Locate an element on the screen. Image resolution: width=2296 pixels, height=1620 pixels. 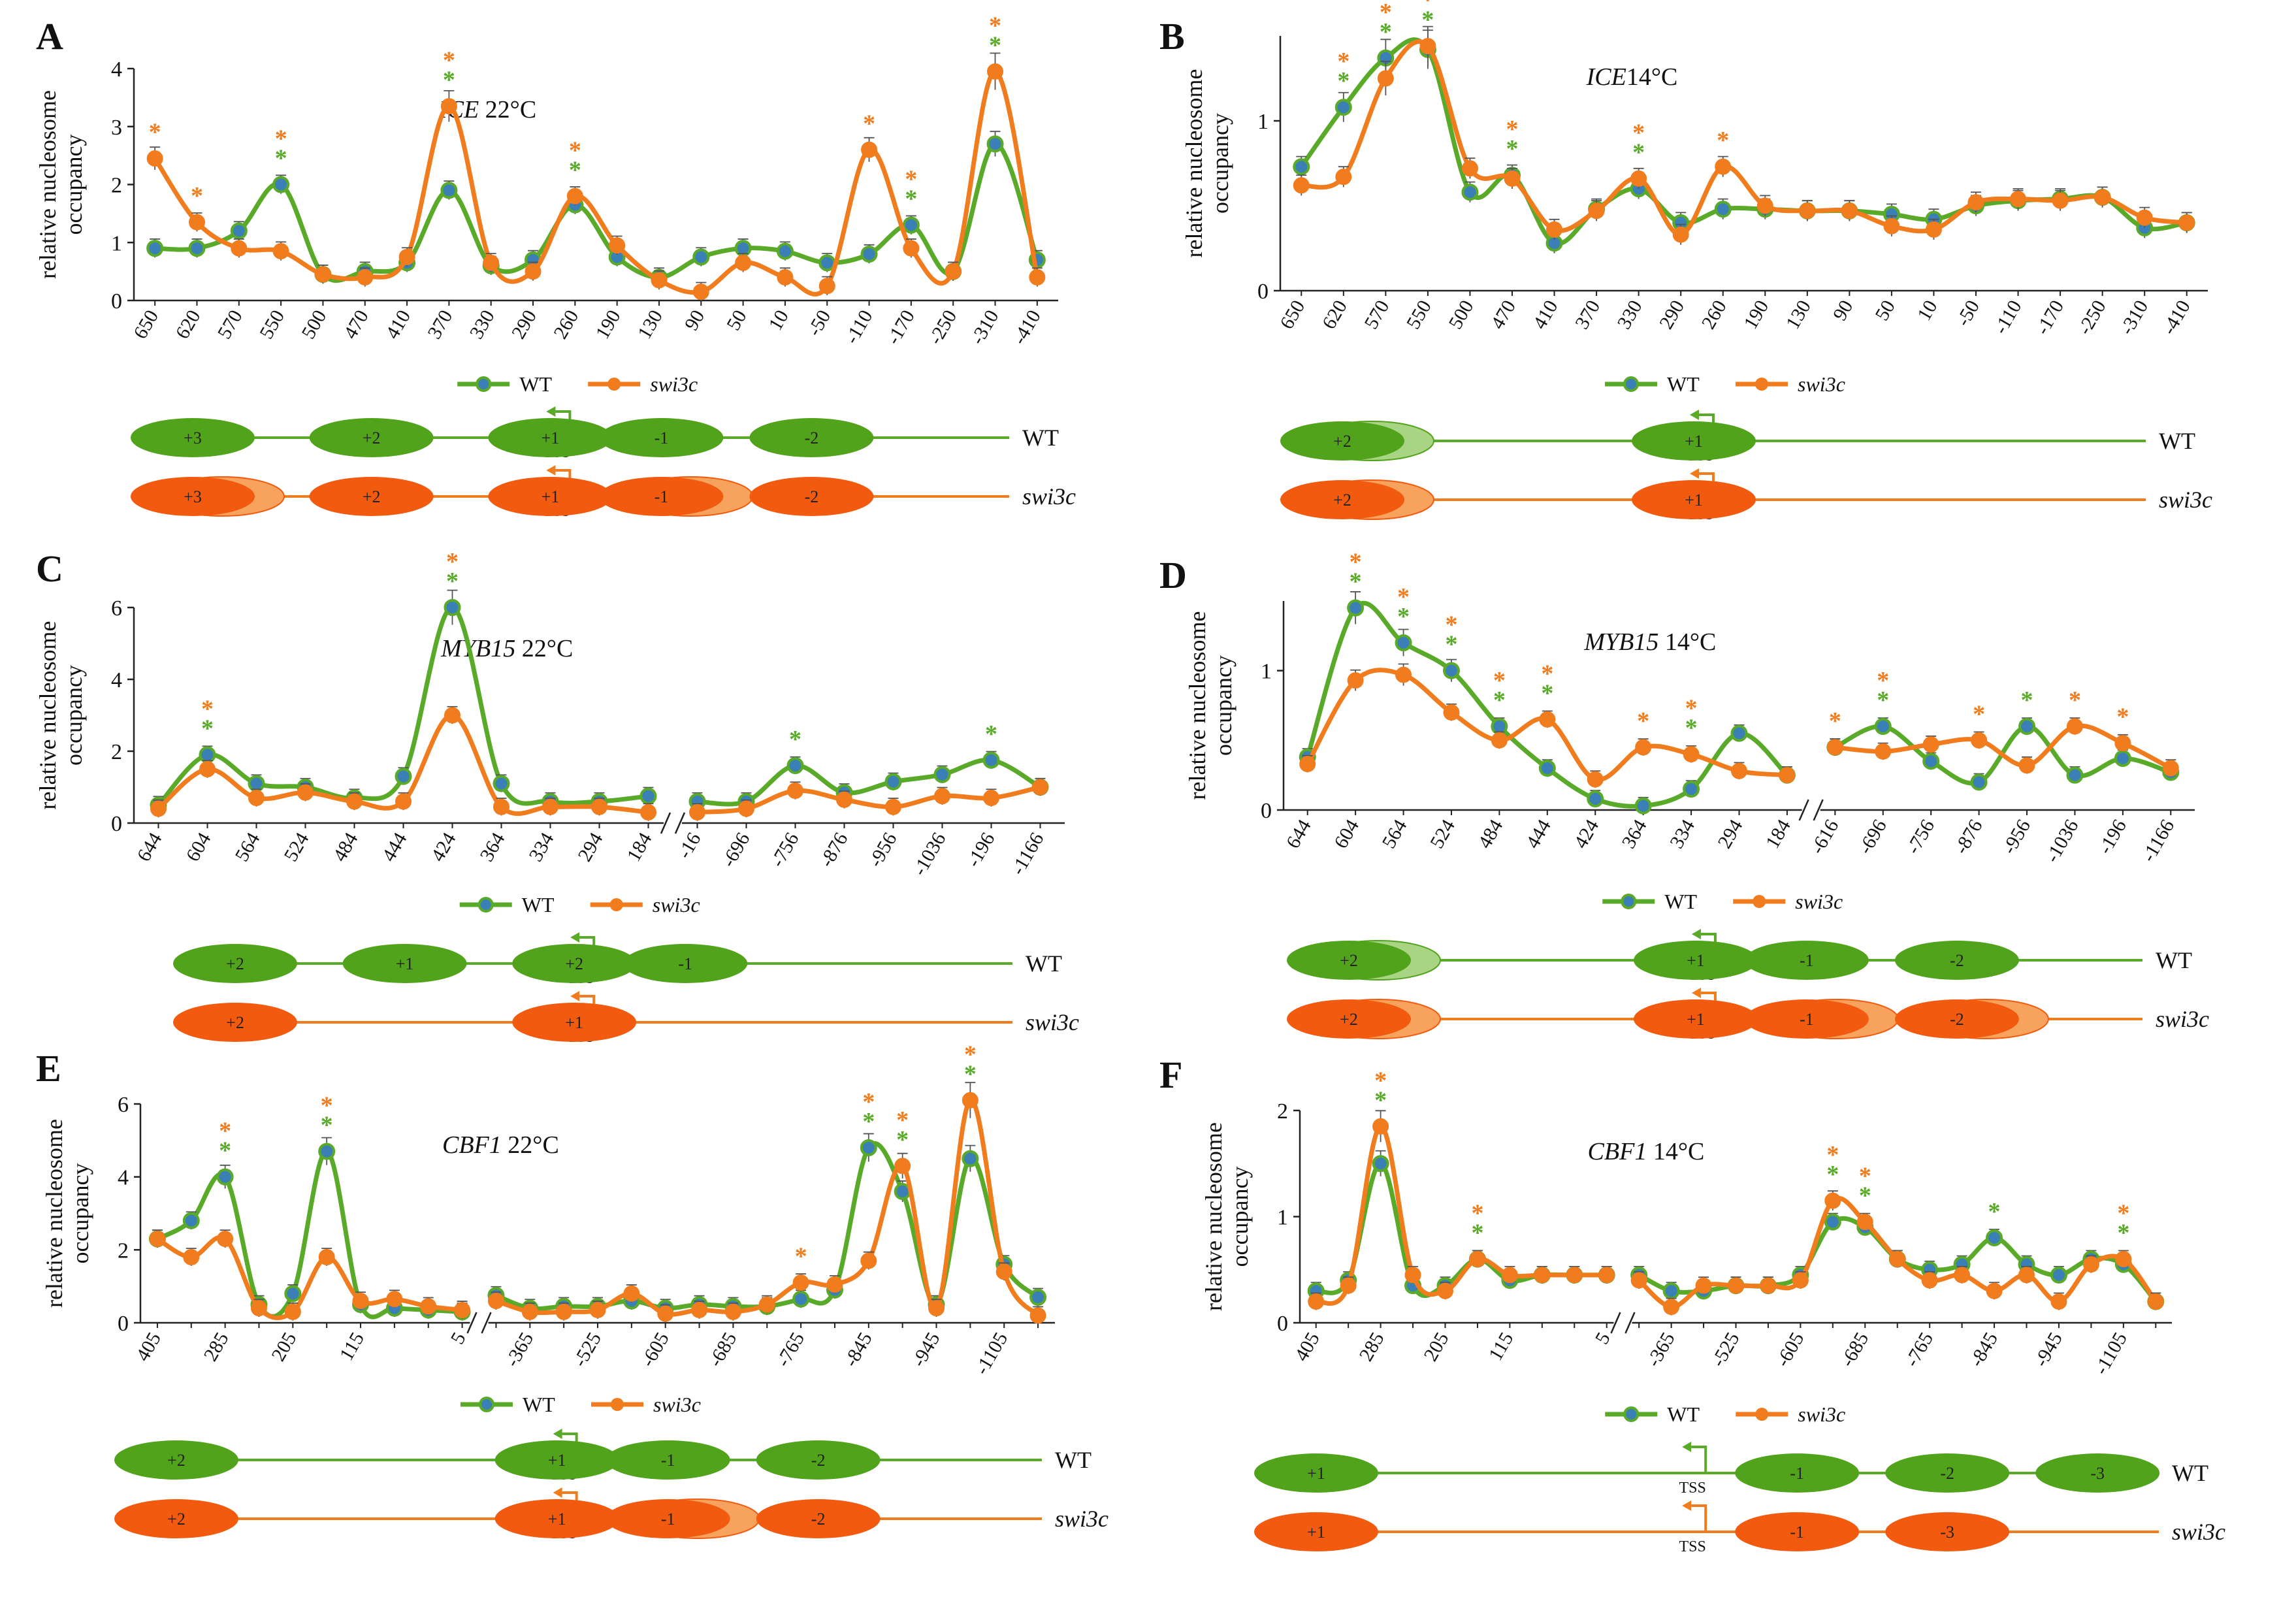
y-tick-label: 0 is located at coordinates (123, 1324).